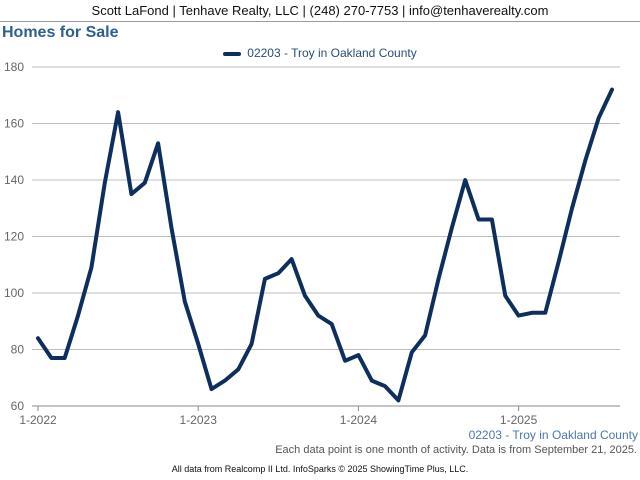 Image resolution: width=640 pixels, height=480 pixels. Describe the element at coordinates (38, 420) in the screenshot. I see `x-tick-label: 1-2022` at that location.